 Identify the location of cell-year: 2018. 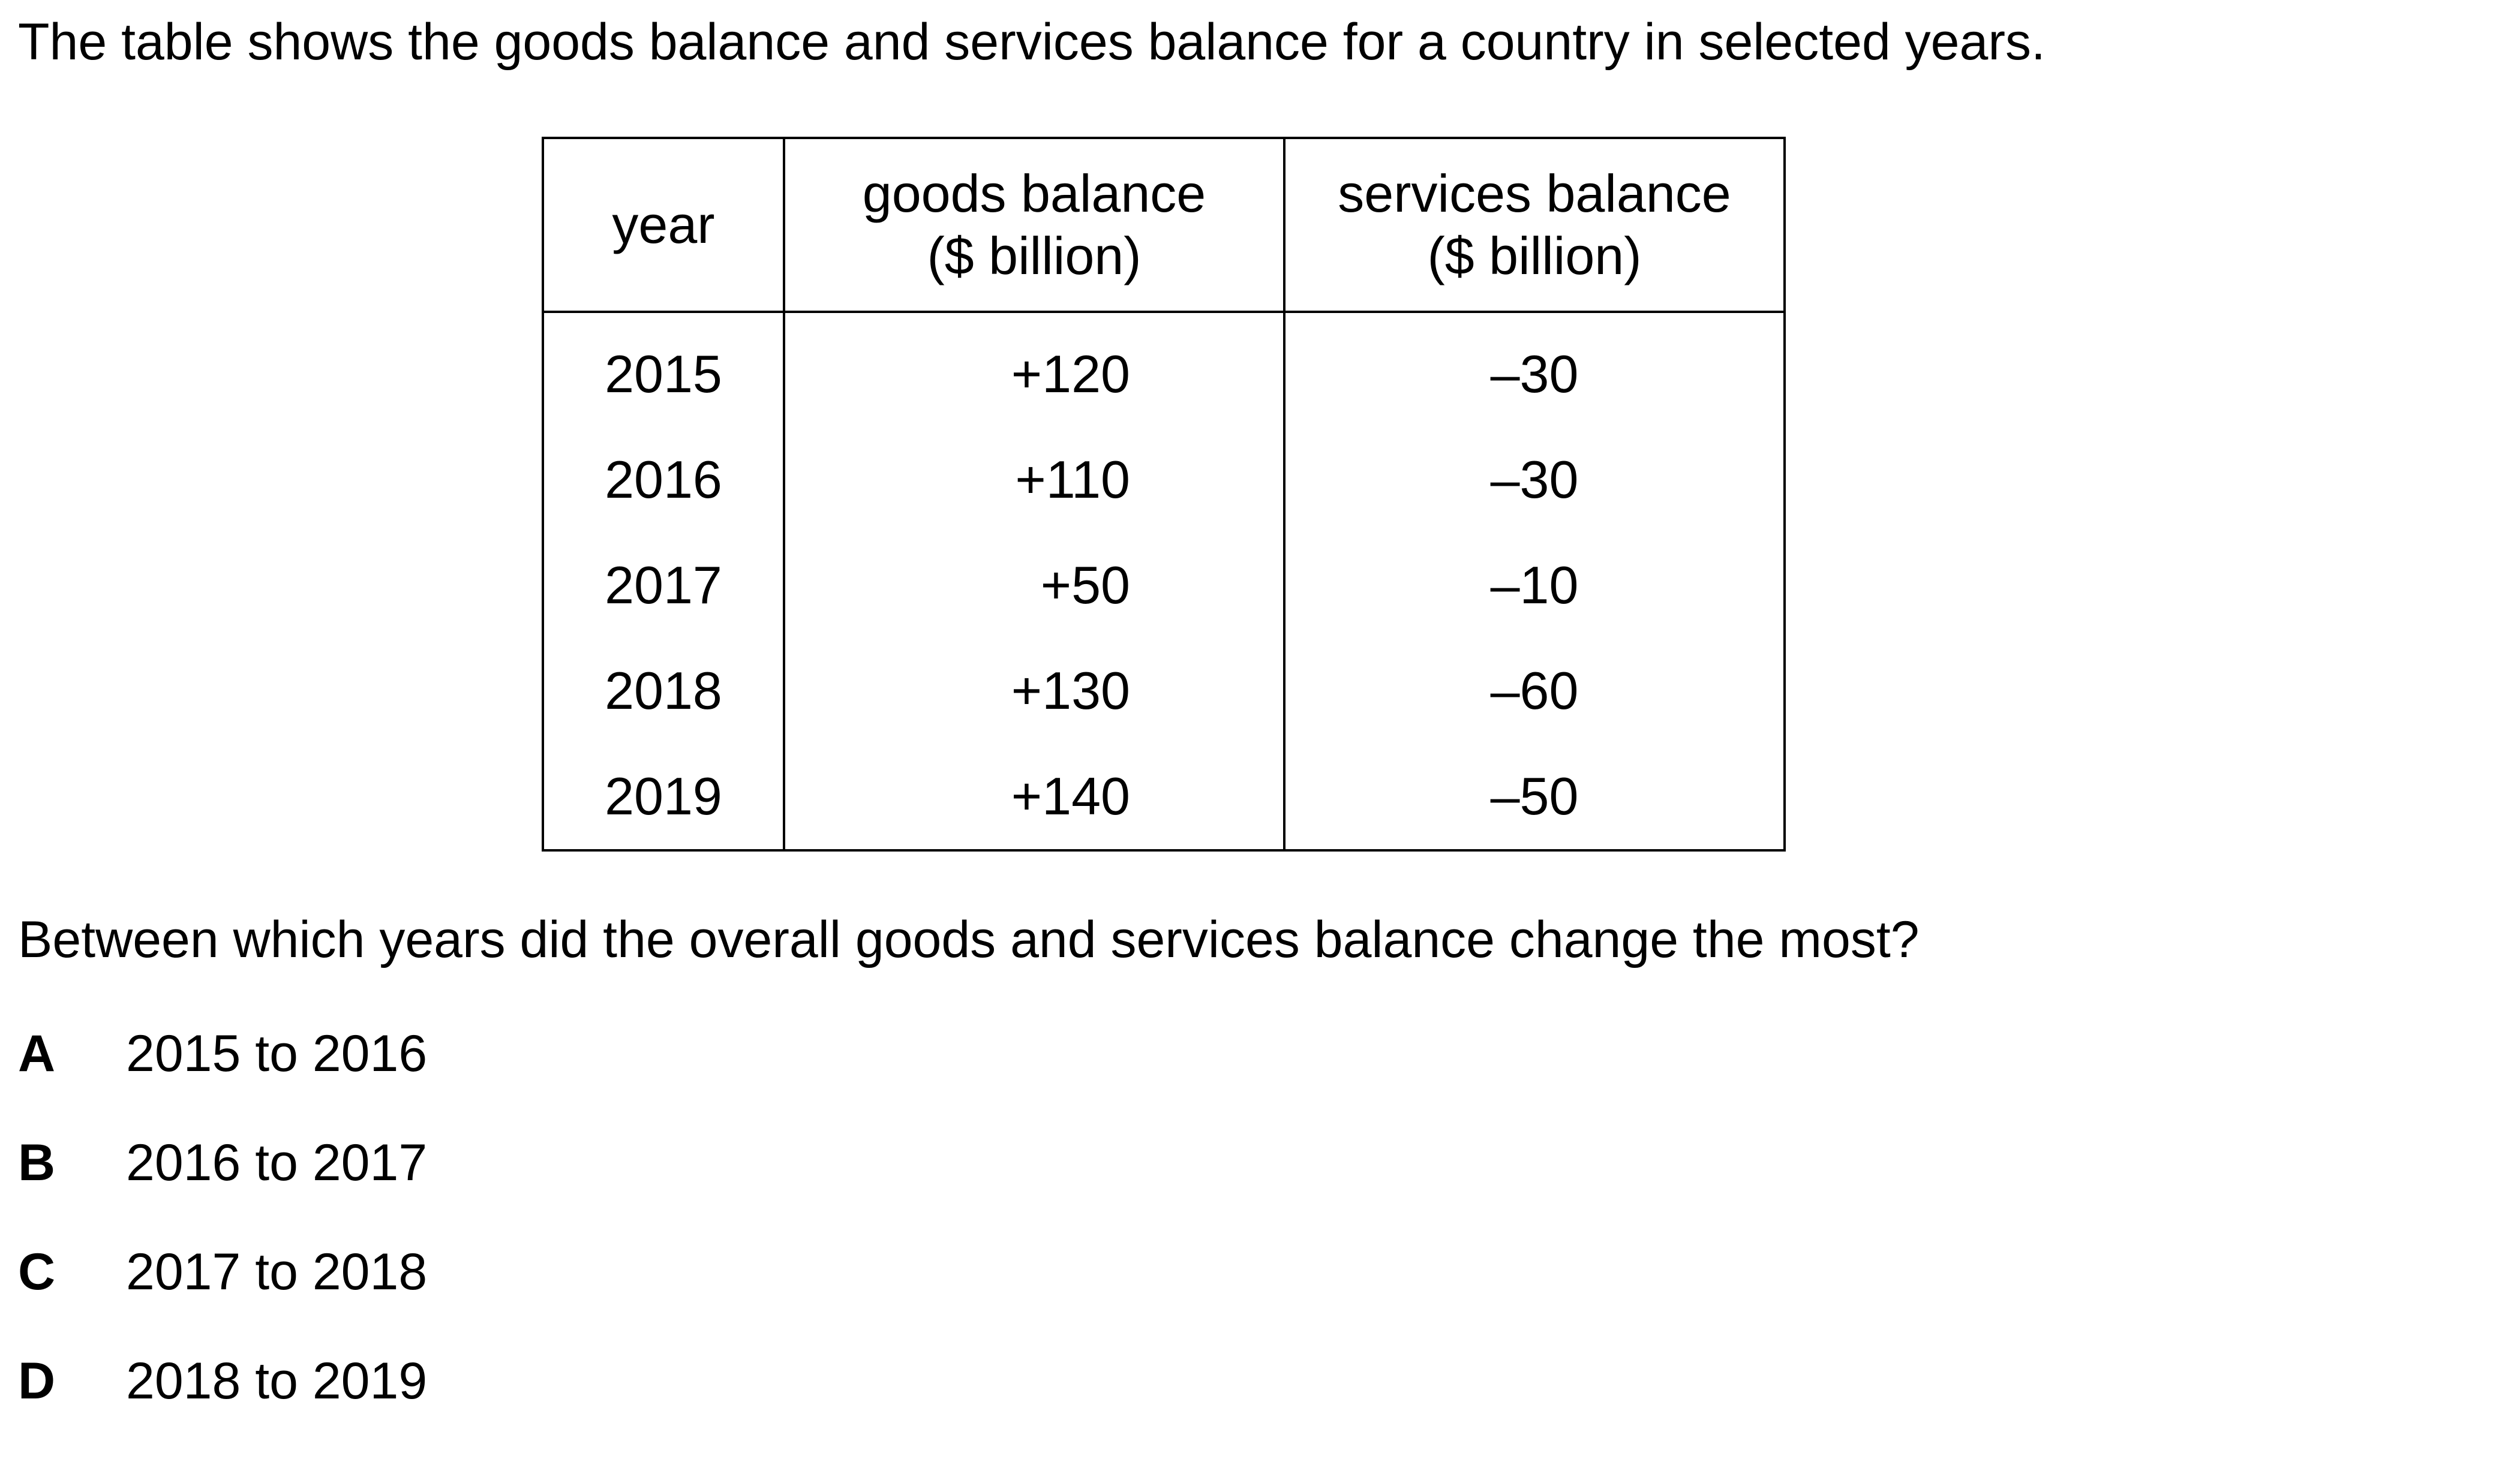
(663, 691).